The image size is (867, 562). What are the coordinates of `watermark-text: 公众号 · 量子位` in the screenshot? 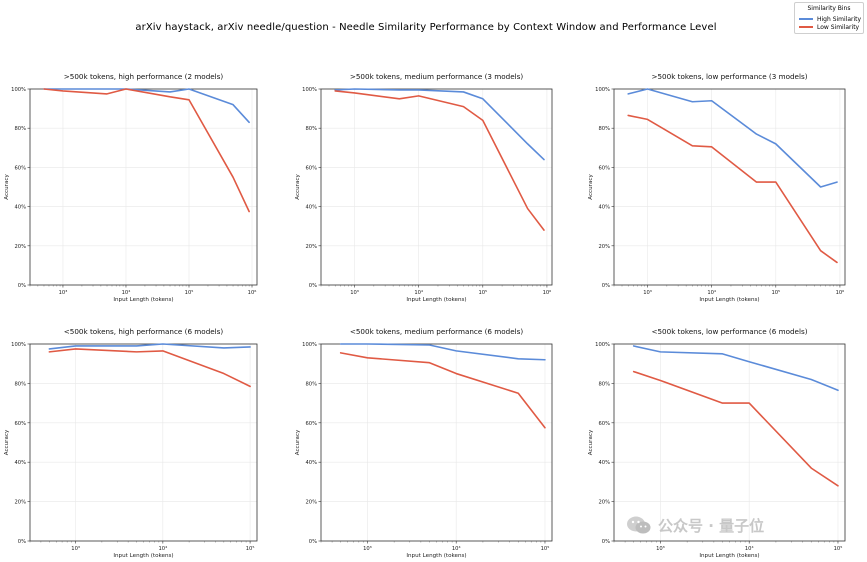 It's located at (711, 525).